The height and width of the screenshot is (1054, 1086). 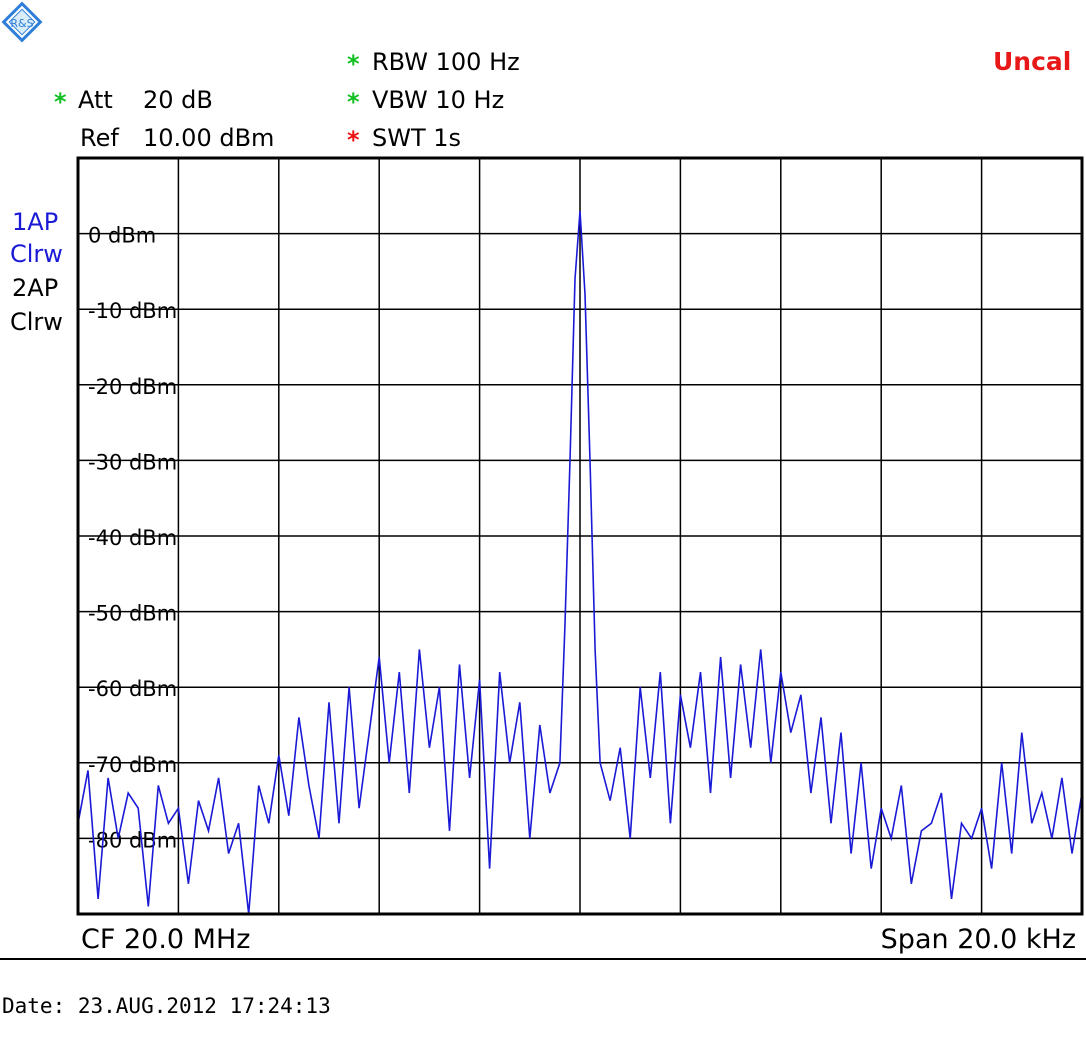 I want to click on y-tick-label: -30 dBm, so click(x=132, y=462).